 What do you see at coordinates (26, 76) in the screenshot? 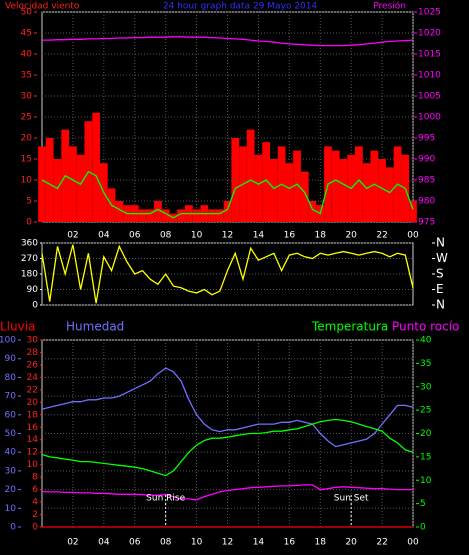
I see `y-tick-label: 35` at bounding box center [26, 76].